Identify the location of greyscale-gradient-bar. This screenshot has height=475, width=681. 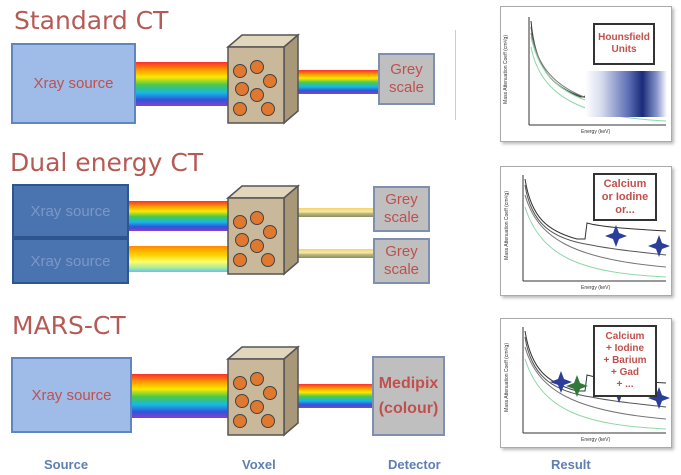
(626, 94).